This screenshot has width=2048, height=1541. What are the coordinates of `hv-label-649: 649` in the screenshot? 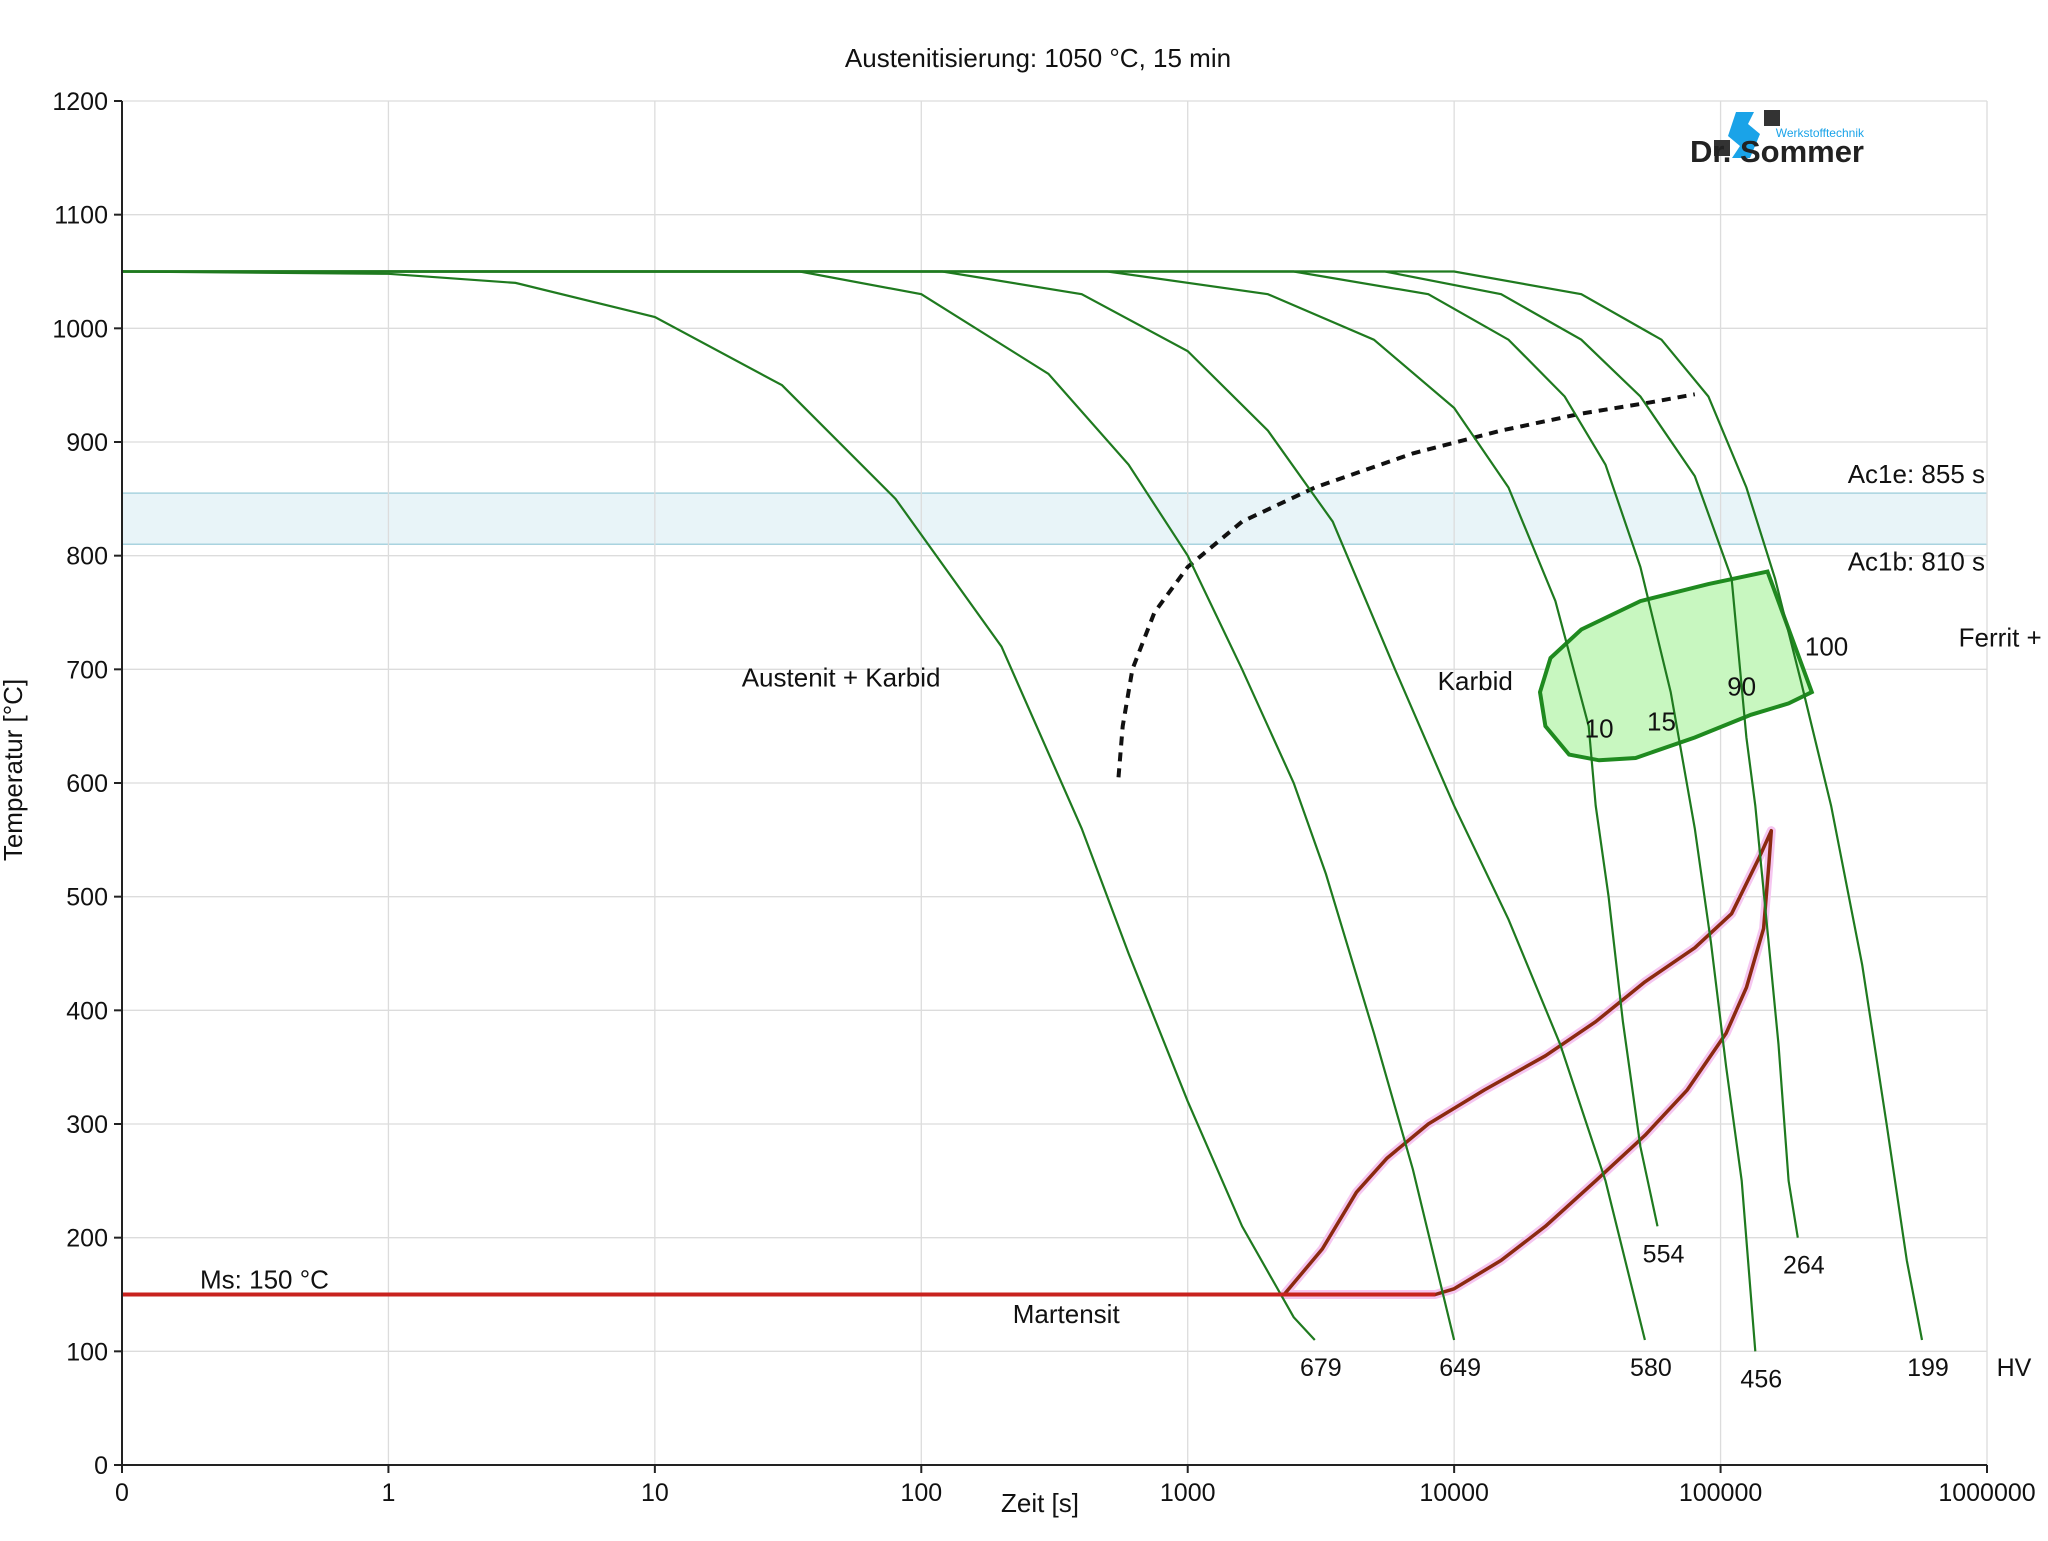 It's located at (1460, 1368).